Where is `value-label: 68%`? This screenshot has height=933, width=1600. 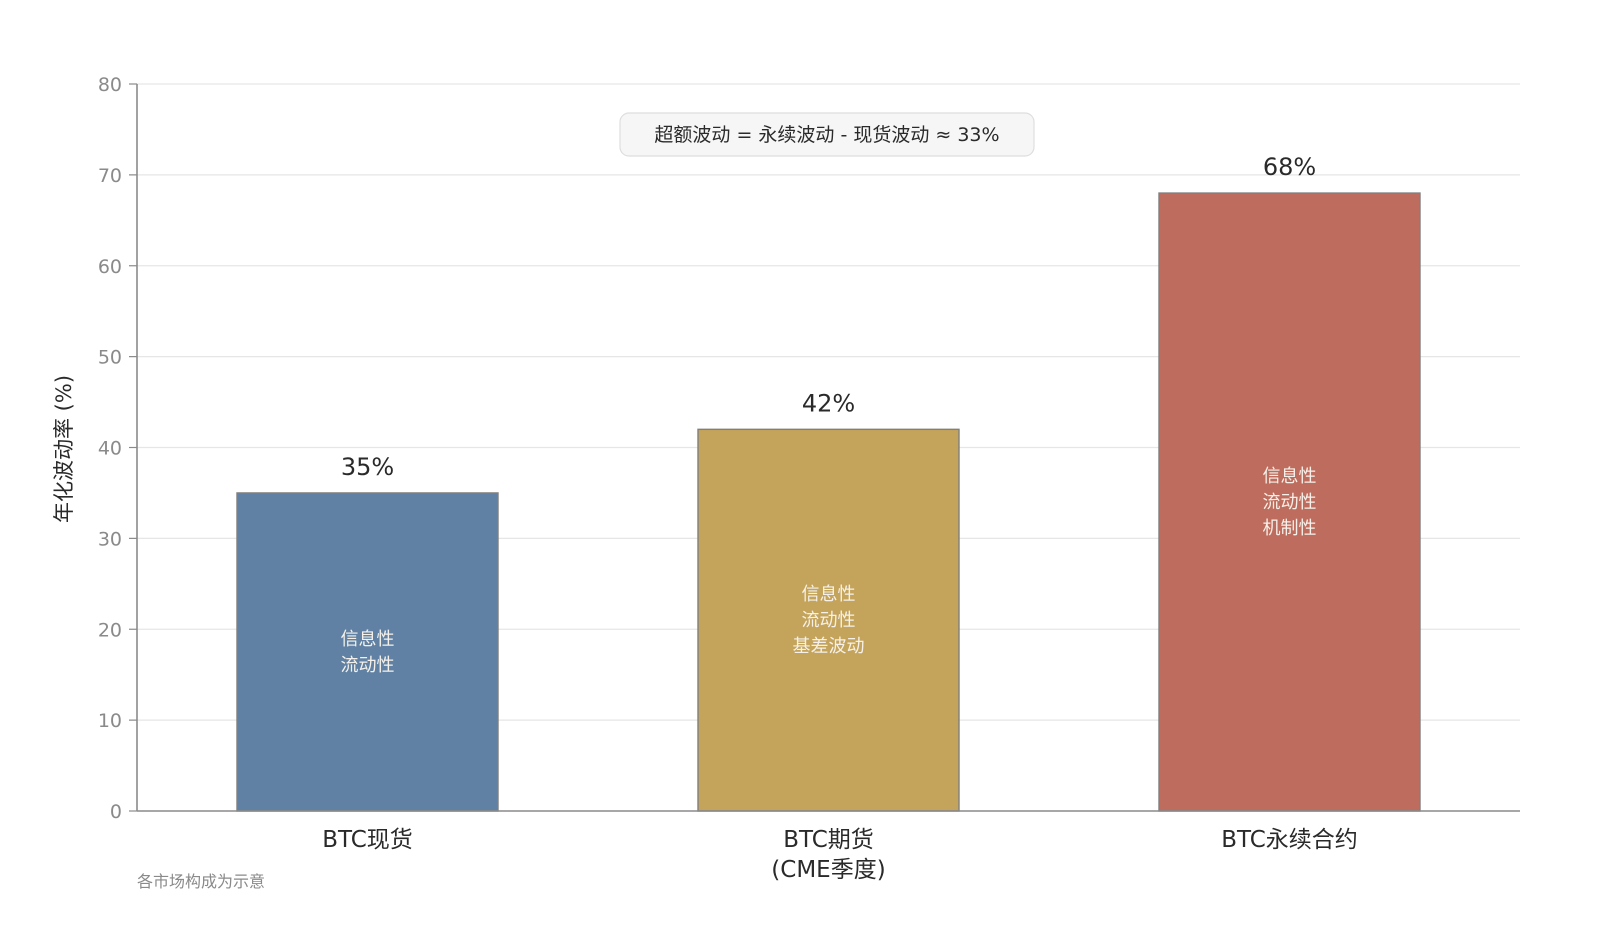 value-label: 68% is located at coordinates (1289, 167).